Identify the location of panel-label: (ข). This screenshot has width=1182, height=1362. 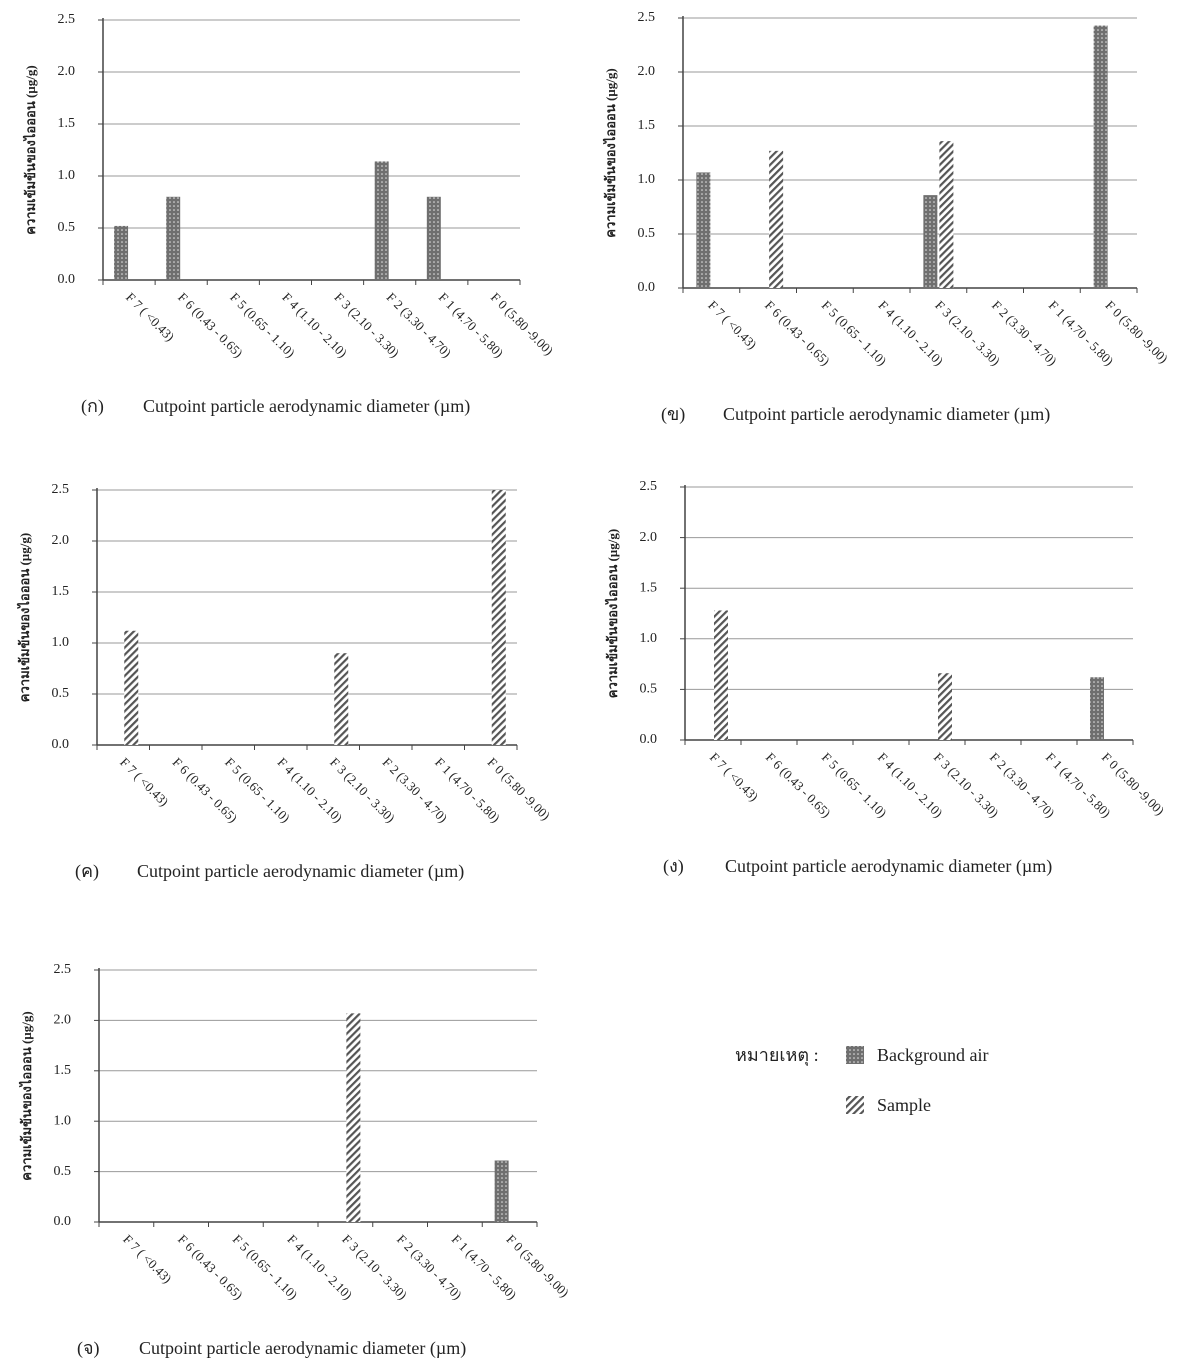
(673, 414).